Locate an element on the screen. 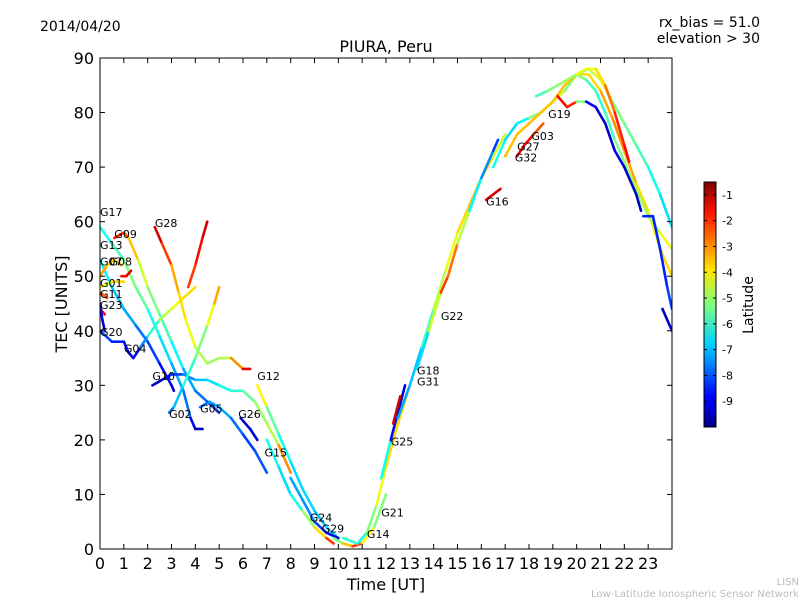 The width and height of the screenshot is (800, 600). x-tick-label: 18 is located at coordinates (529, 563).